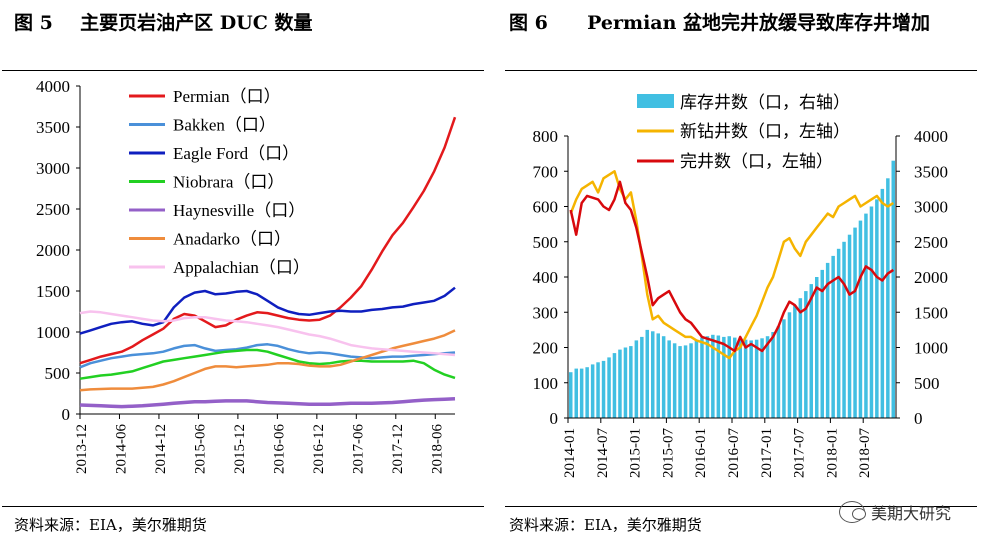 The image size is (981, 556). What do you see at coordinates (741, 506) in the screenshot?
I see `right-bottom-rule` at bounding box center [741, 506].